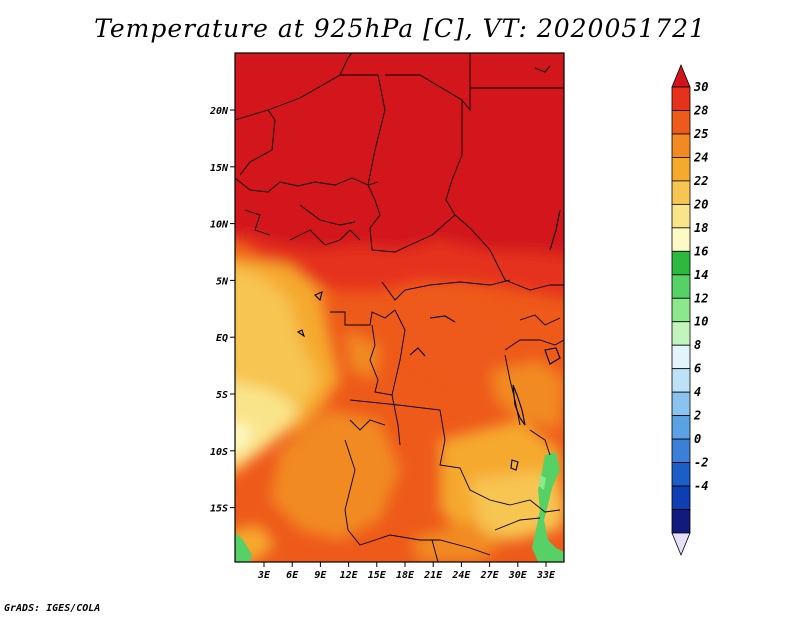 This screenshot has width=800, height=618. I want to click on colorbar-label: 18, so click(701, 228).